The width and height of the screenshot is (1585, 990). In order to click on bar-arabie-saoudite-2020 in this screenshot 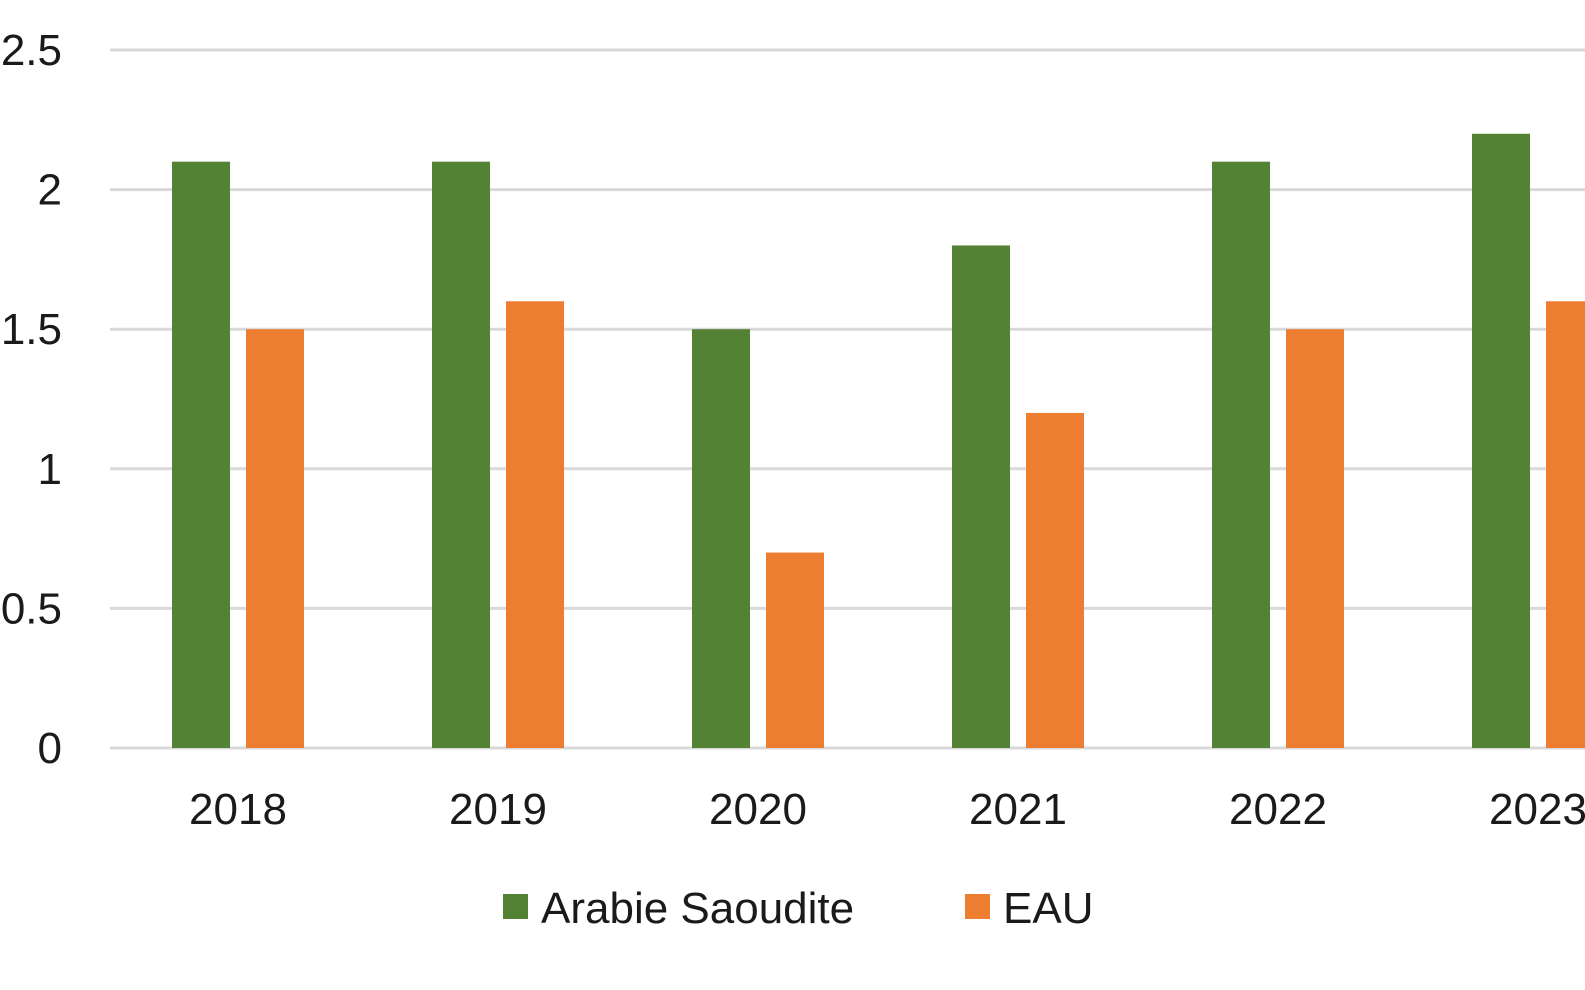, I will do `click(721, 538)`.